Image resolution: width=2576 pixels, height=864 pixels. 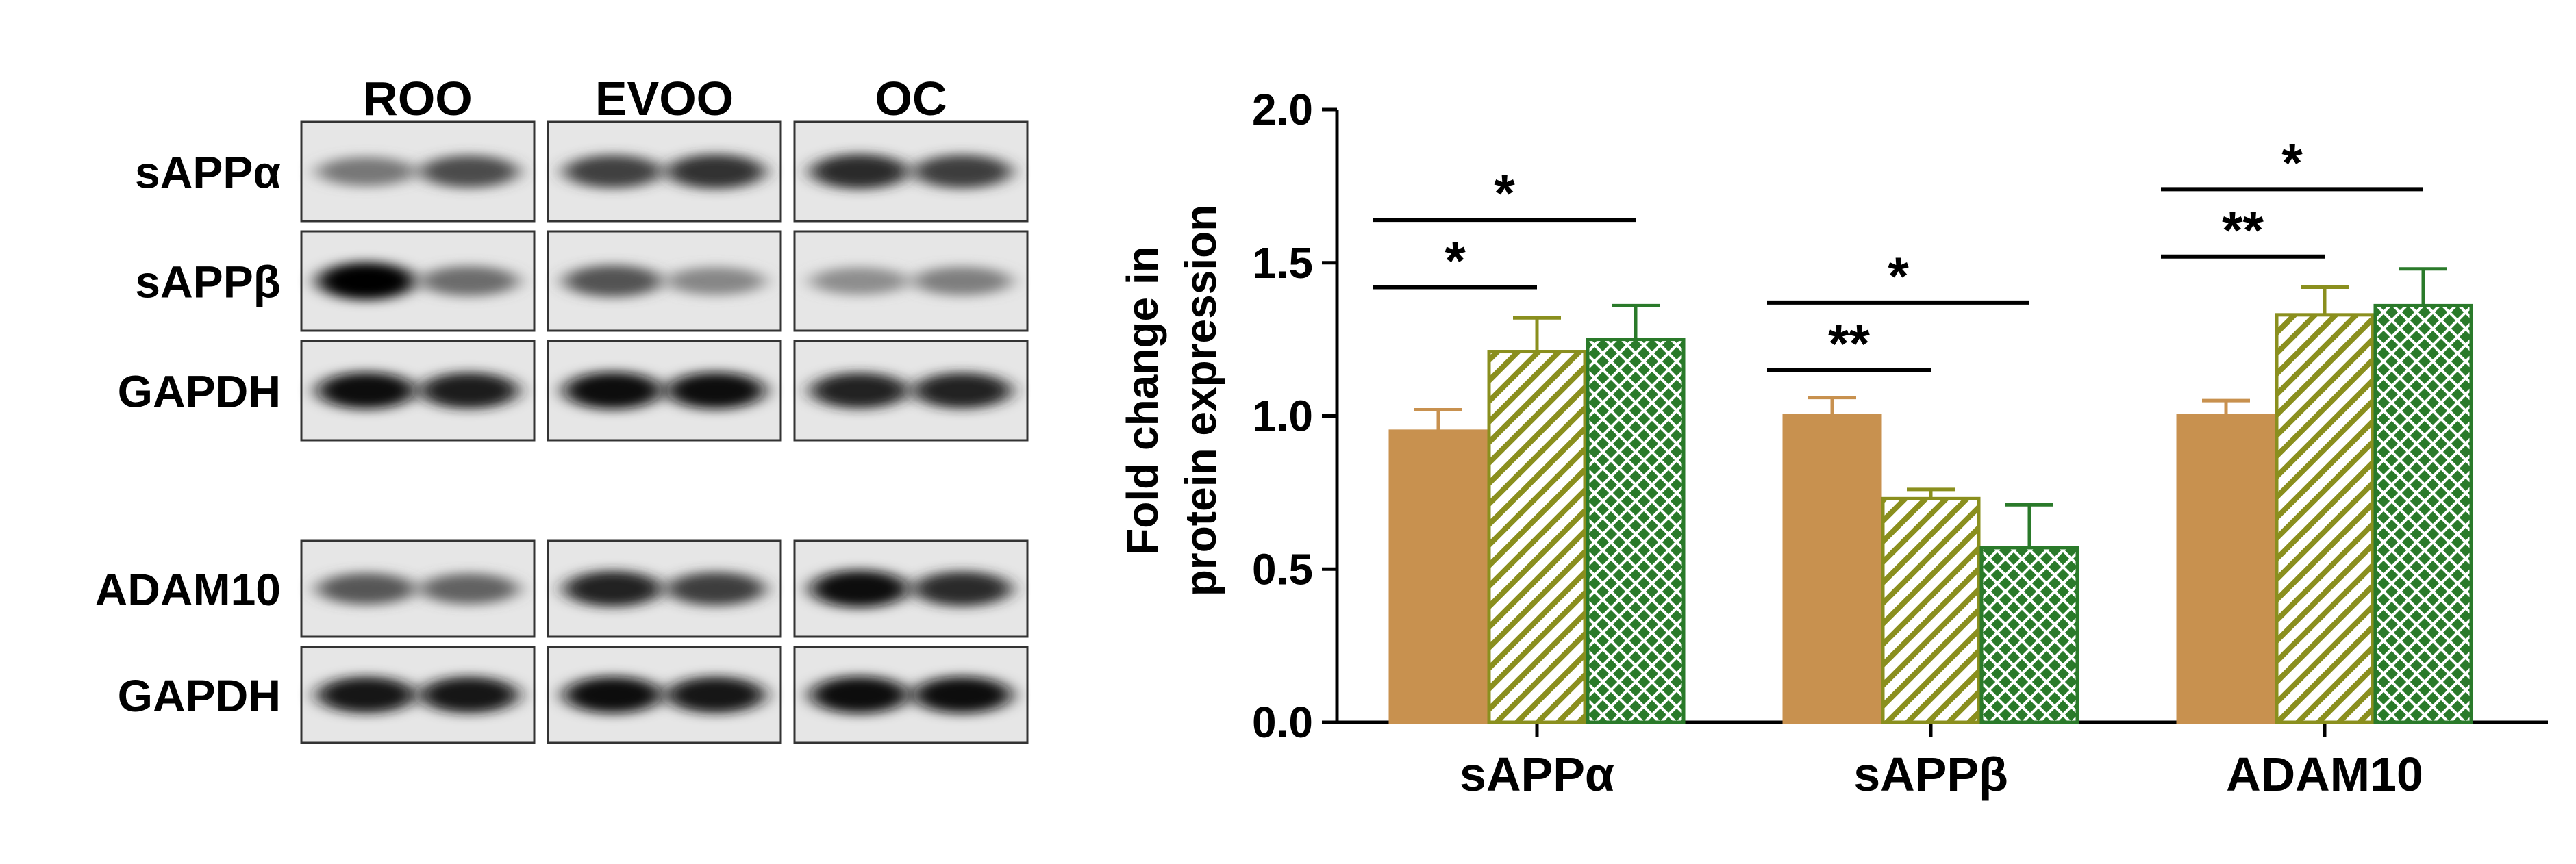 I want to click on x-tick-label: sAPPα, so click(x=1537, y=774).